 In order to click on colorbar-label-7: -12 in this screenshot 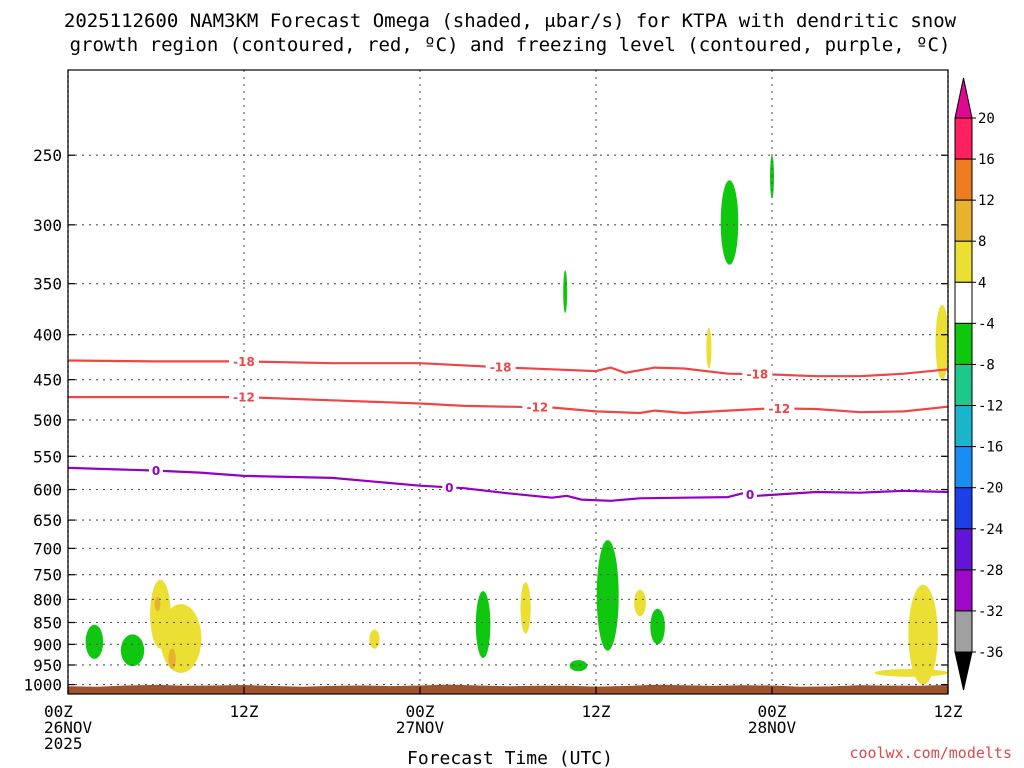, I will do `click(990, 407)`.